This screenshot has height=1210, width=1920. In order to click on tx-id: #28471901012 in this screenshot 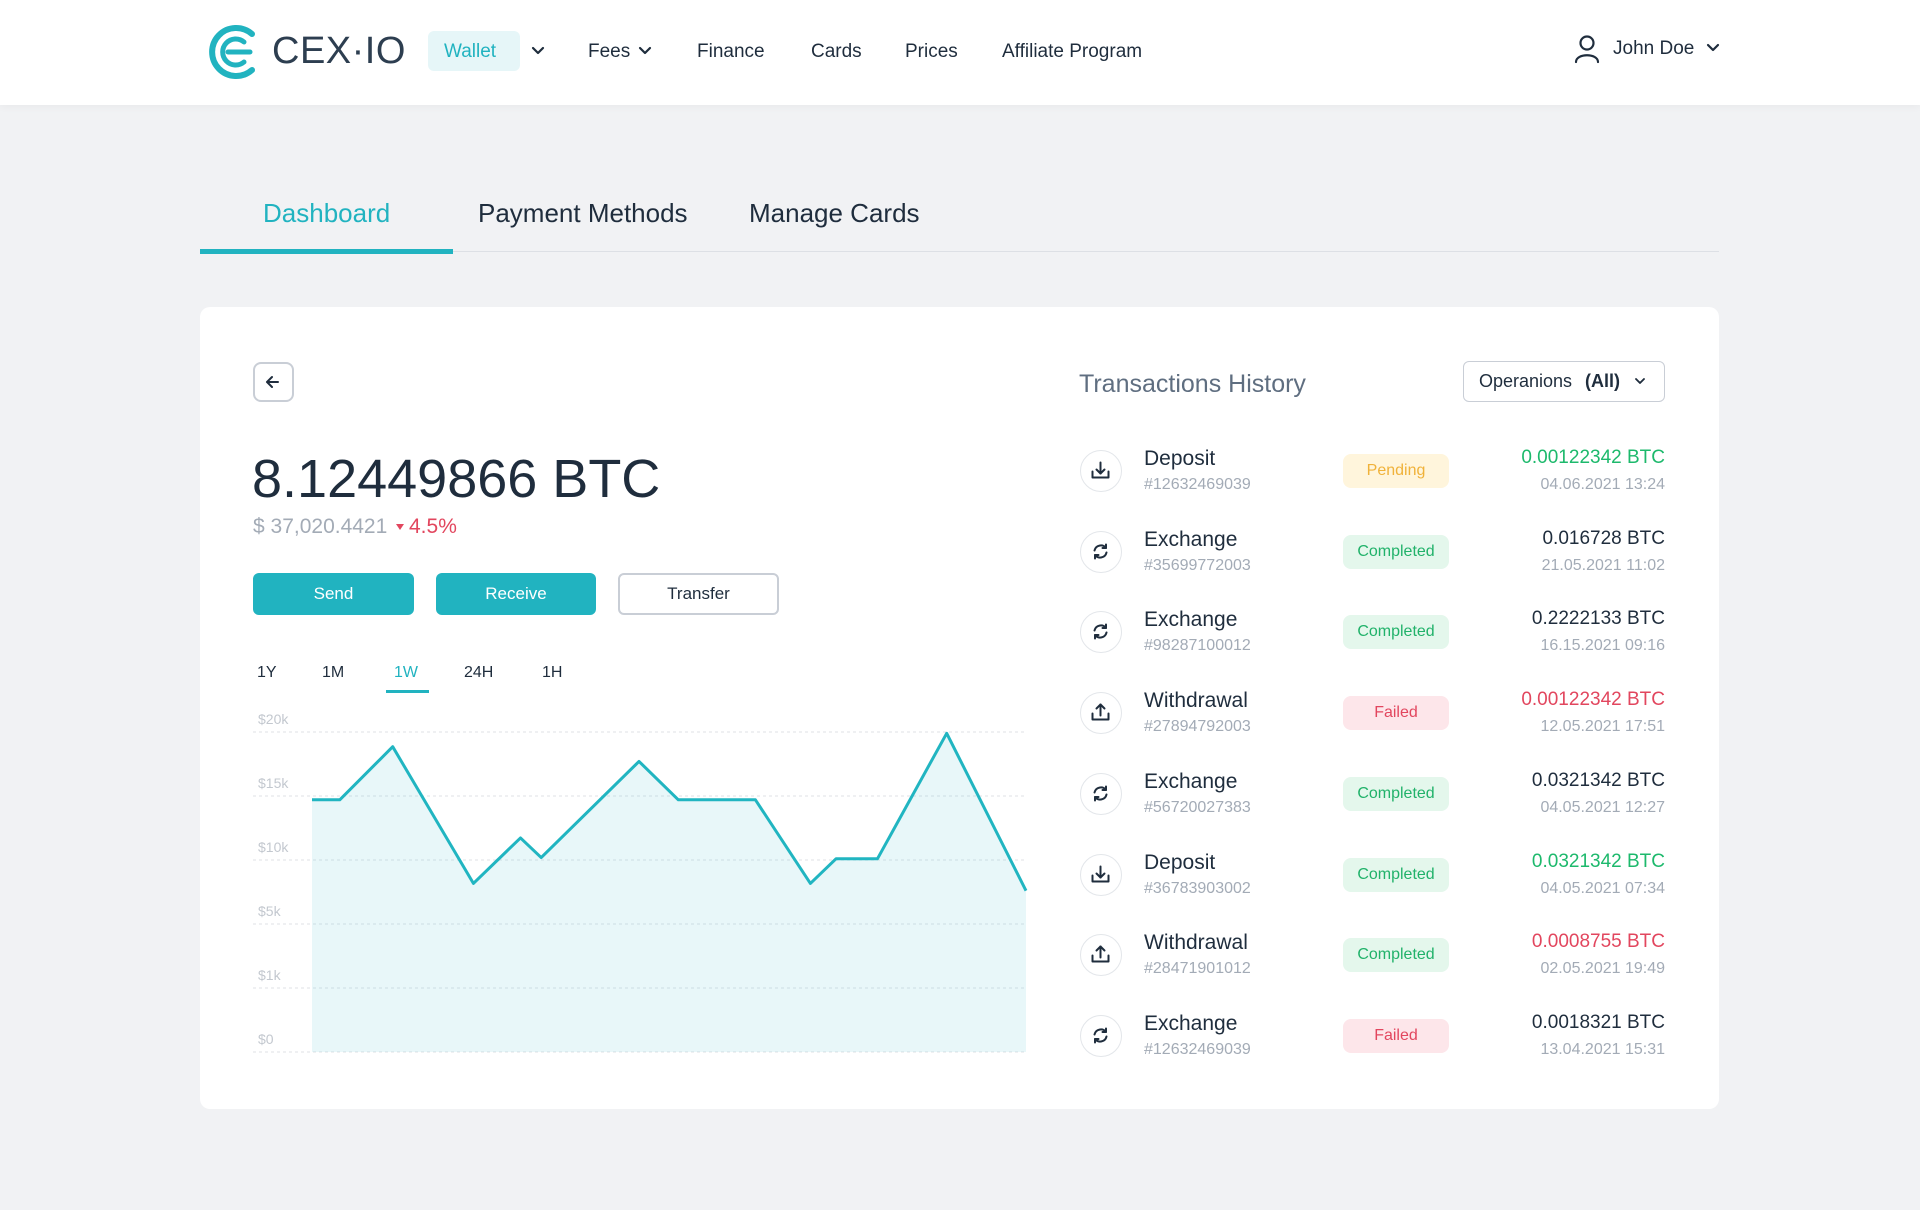, I will do `click(1197, 969)`.